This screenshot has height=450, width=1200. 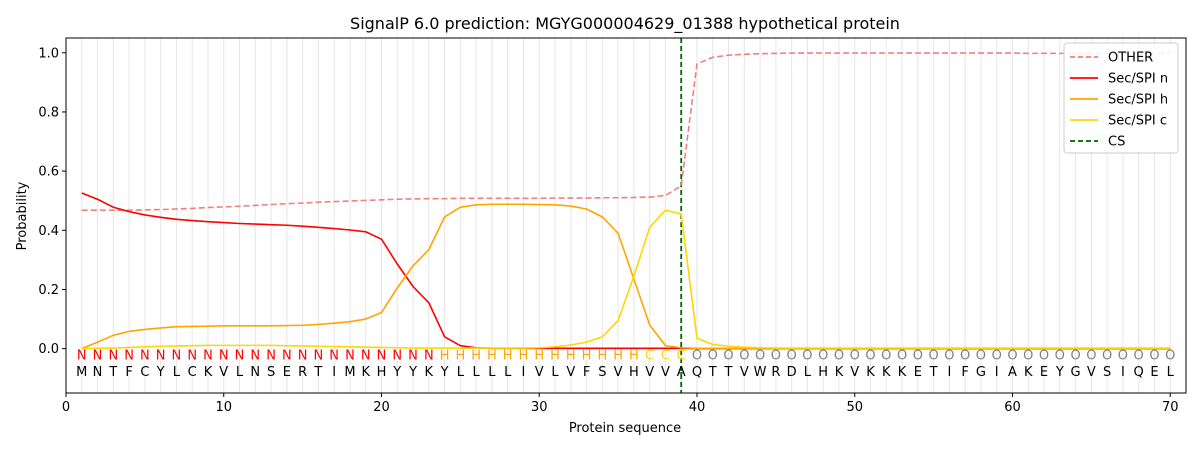 I want to click on y-tick-label: 0.4, so click(x=48, y=231).